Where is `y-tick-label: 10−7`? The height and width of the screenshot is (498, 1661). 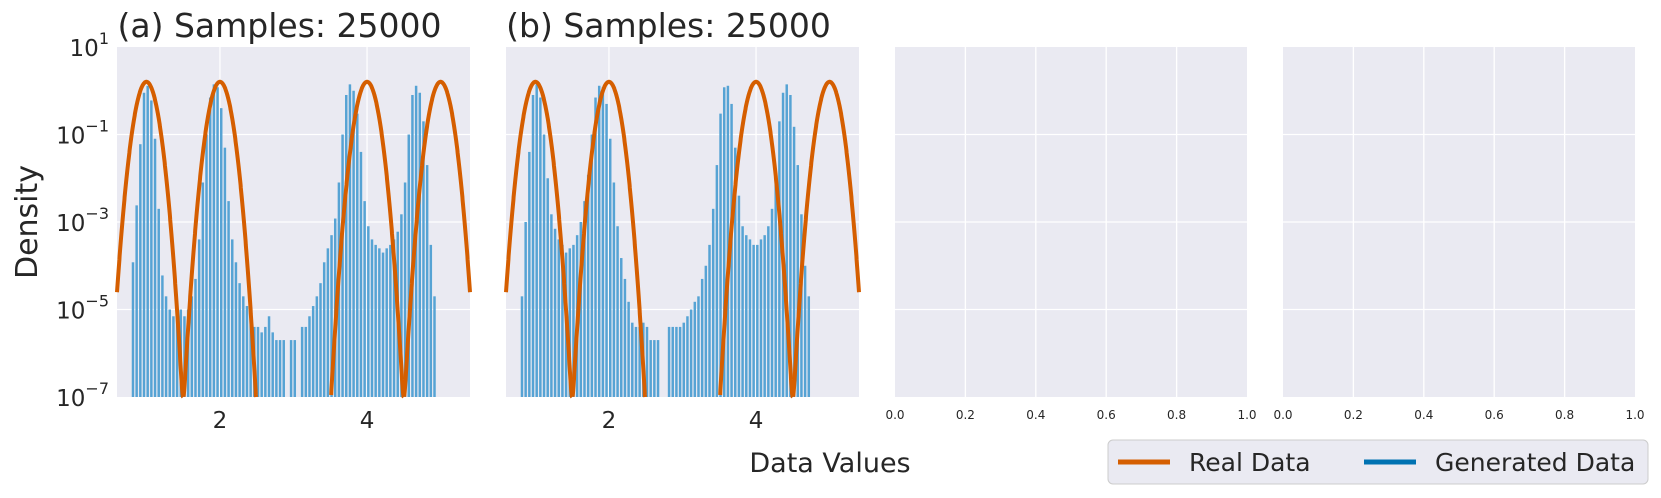 y-tick-label: 10−7 is located at coordinates (82, 395).